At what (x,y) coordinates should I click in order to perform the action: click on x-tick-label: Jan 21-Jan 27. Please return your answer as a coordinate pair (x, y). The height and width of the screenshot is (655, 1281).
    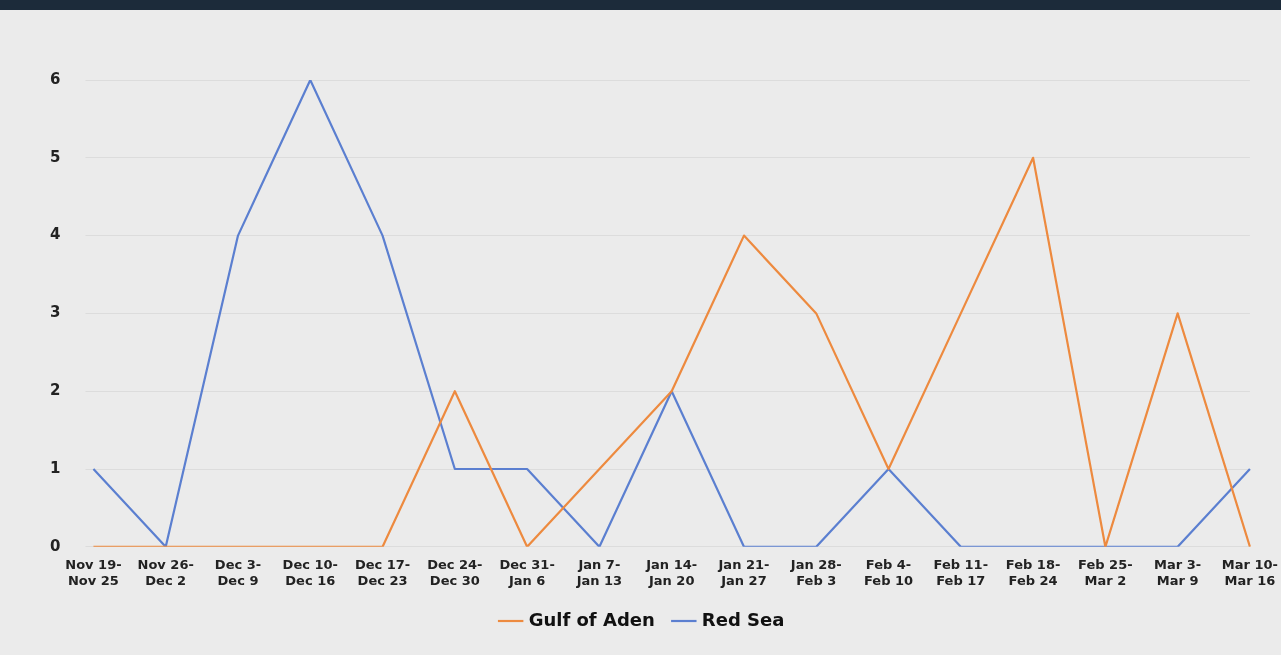
    Looking at the image, I should click on (743, 572).